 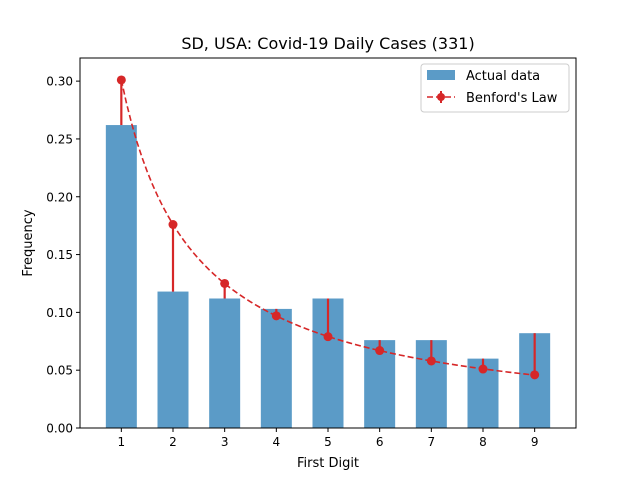 I want to click on x-axis-label: First Digit, so click(x=328, y=463).